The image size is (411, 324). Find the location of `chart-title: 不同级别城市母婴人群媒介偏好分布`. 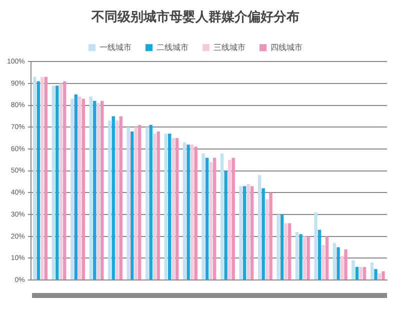

chart-title: 不同级别城市母婴人群媒介偏好分布 is located at coordinates (195, 17).